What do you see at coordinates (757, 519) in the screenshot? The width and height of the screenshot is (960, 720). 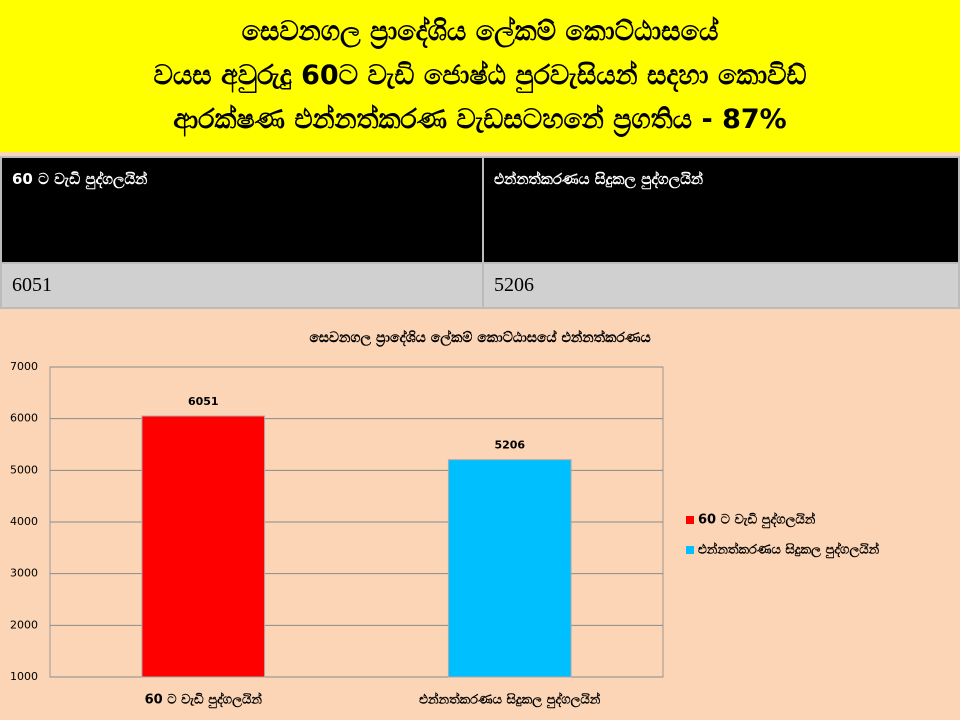 I see `legend-label: 60 ට වැඩි පුද්ගලයින්` at bounding box center [757, 519].